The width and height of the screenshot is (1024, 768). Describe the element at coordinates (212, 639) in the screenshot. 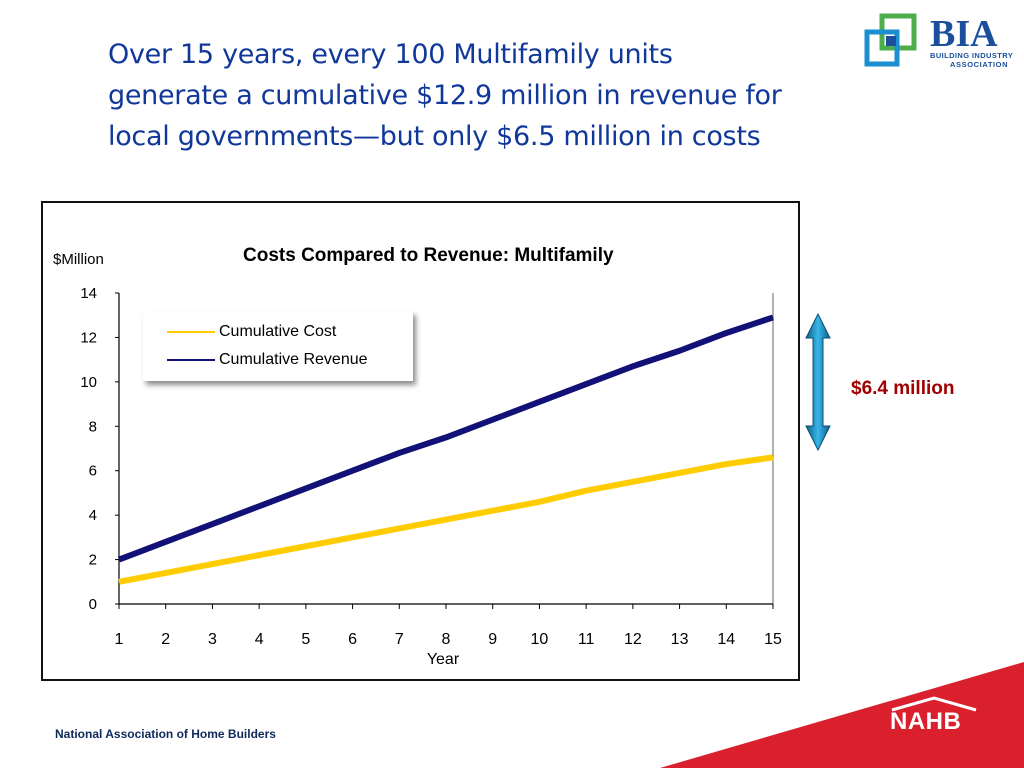

I see `x-tick-label: 3` at that location.